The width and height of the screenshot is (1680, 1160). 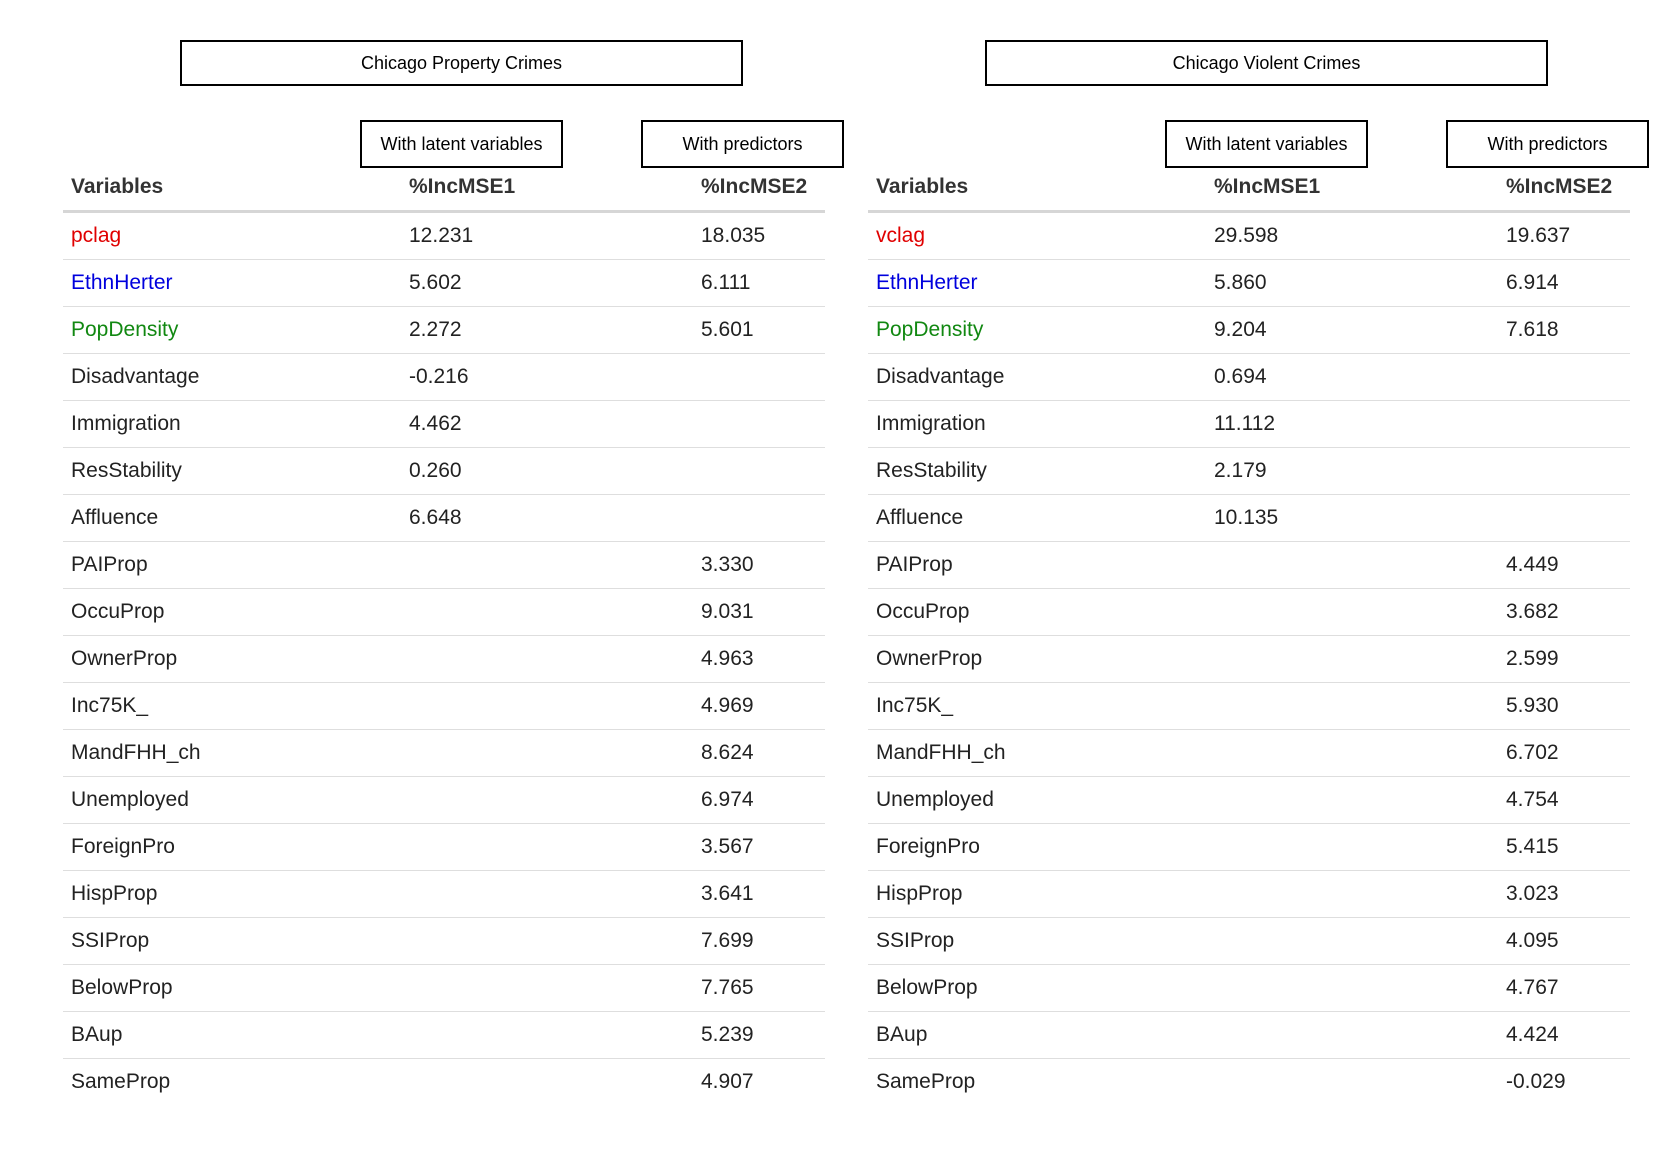 I want to click on table-row: Disadvantage -0.216, so click(x=444, y=377).